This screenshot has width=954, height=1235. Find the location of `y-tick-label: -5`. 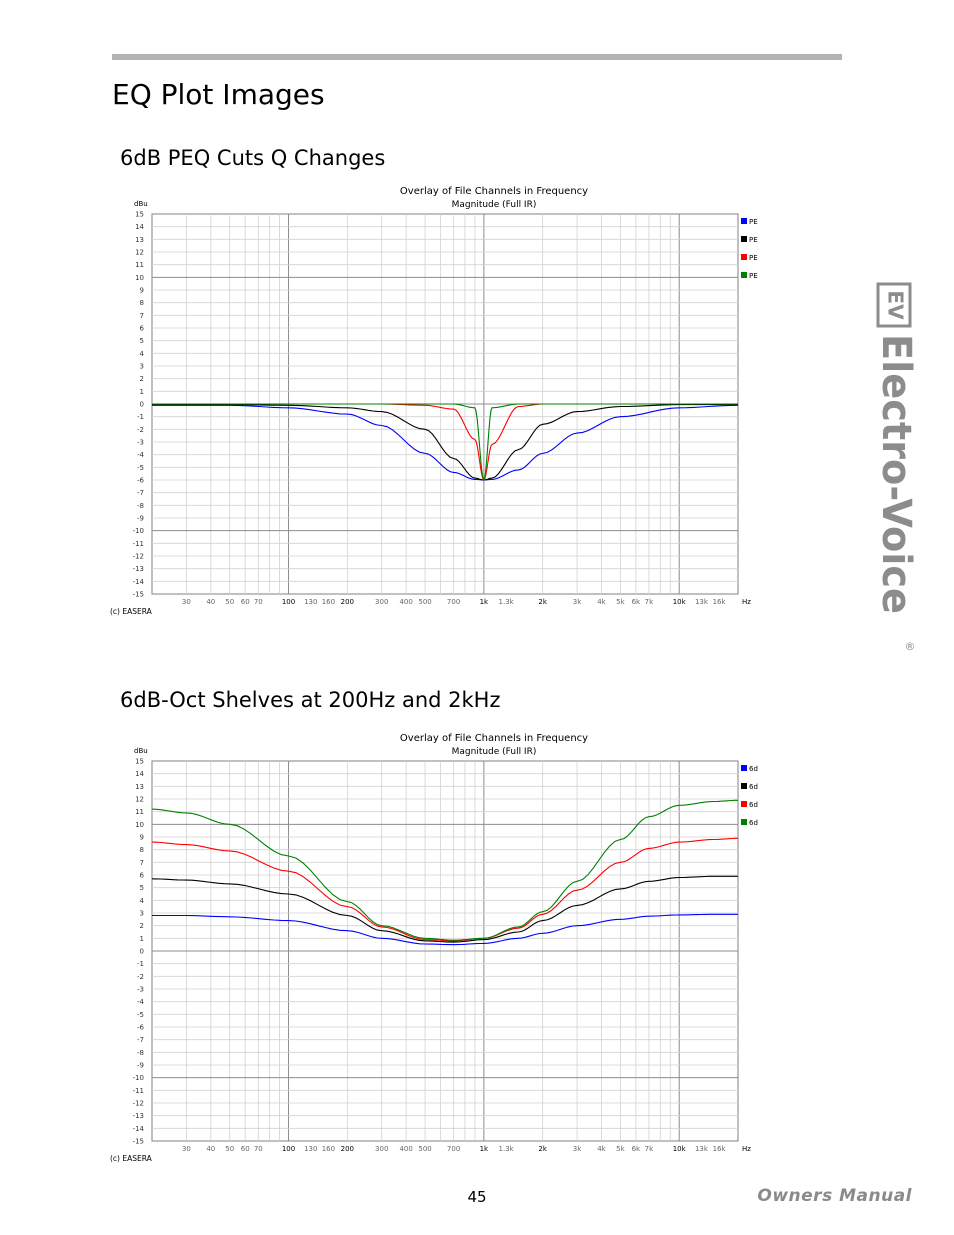

y-tick-label: -5 is located at coordinates (140, 468).